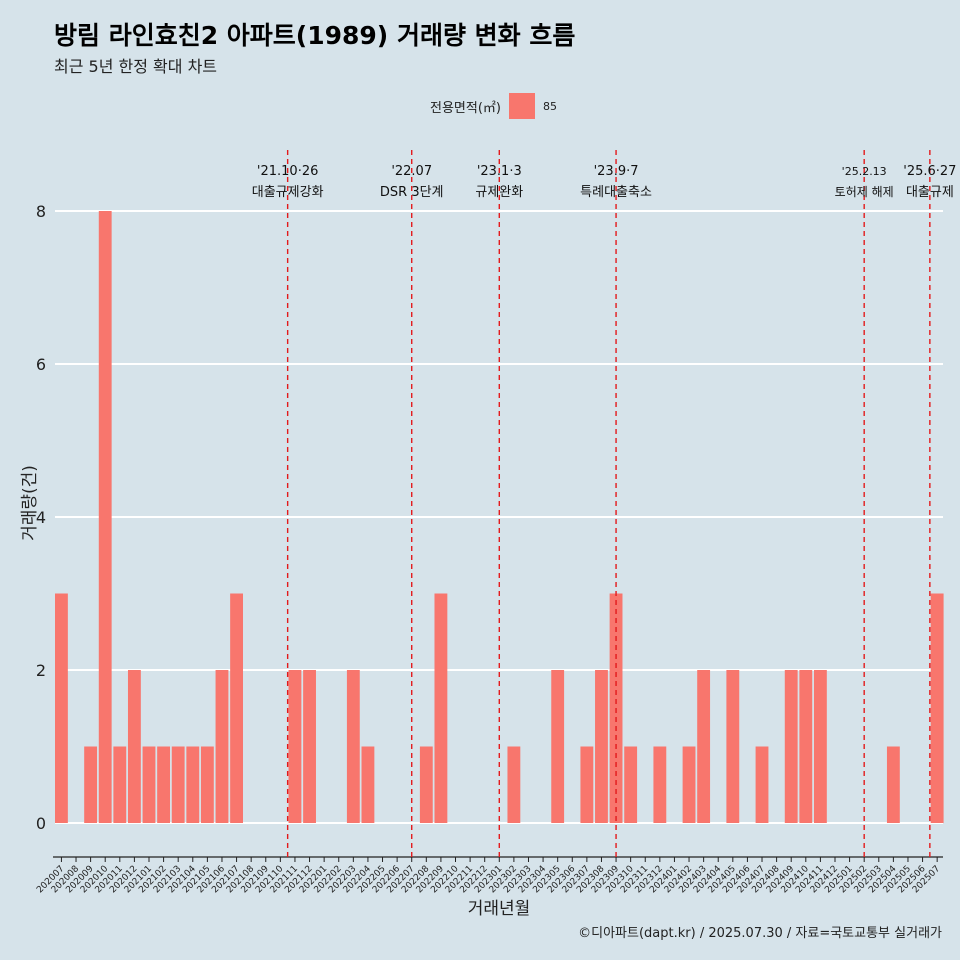 This screenshot has width=960, height=960. What do you see at coordinates (549, 106) in the screenshot?
I see `legend-item-label: 85` at bounding box center [549, 106].